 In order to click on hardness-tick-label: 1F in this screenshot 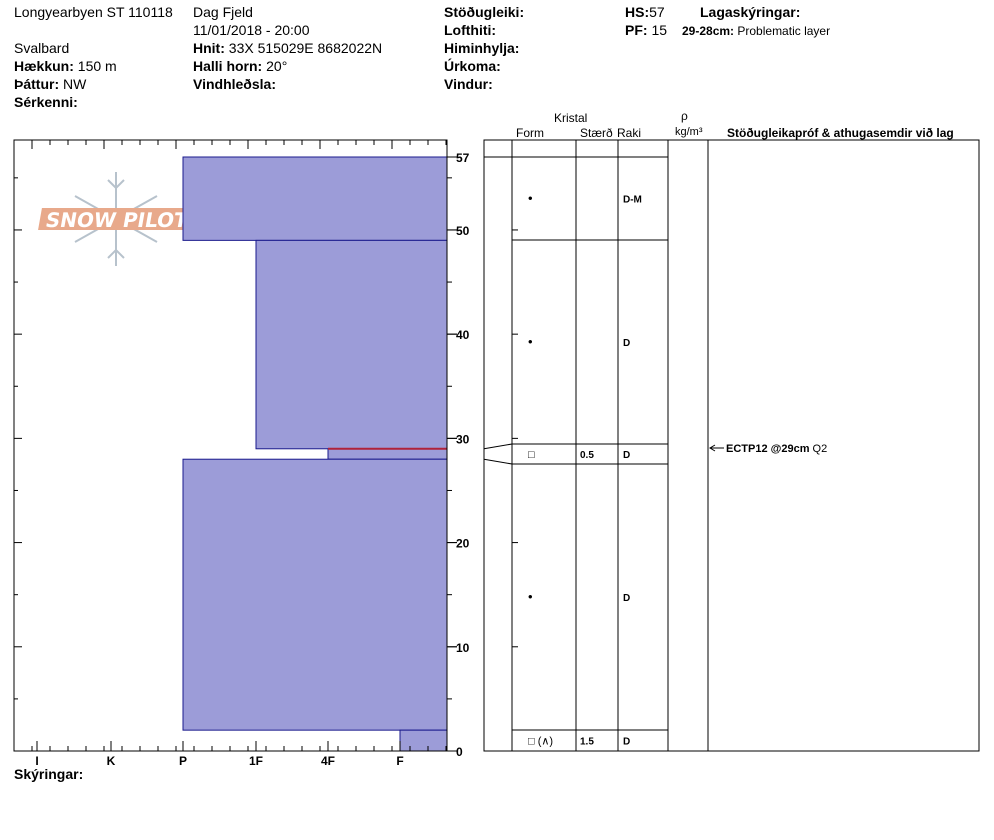, I will do `click(256, 761)`.